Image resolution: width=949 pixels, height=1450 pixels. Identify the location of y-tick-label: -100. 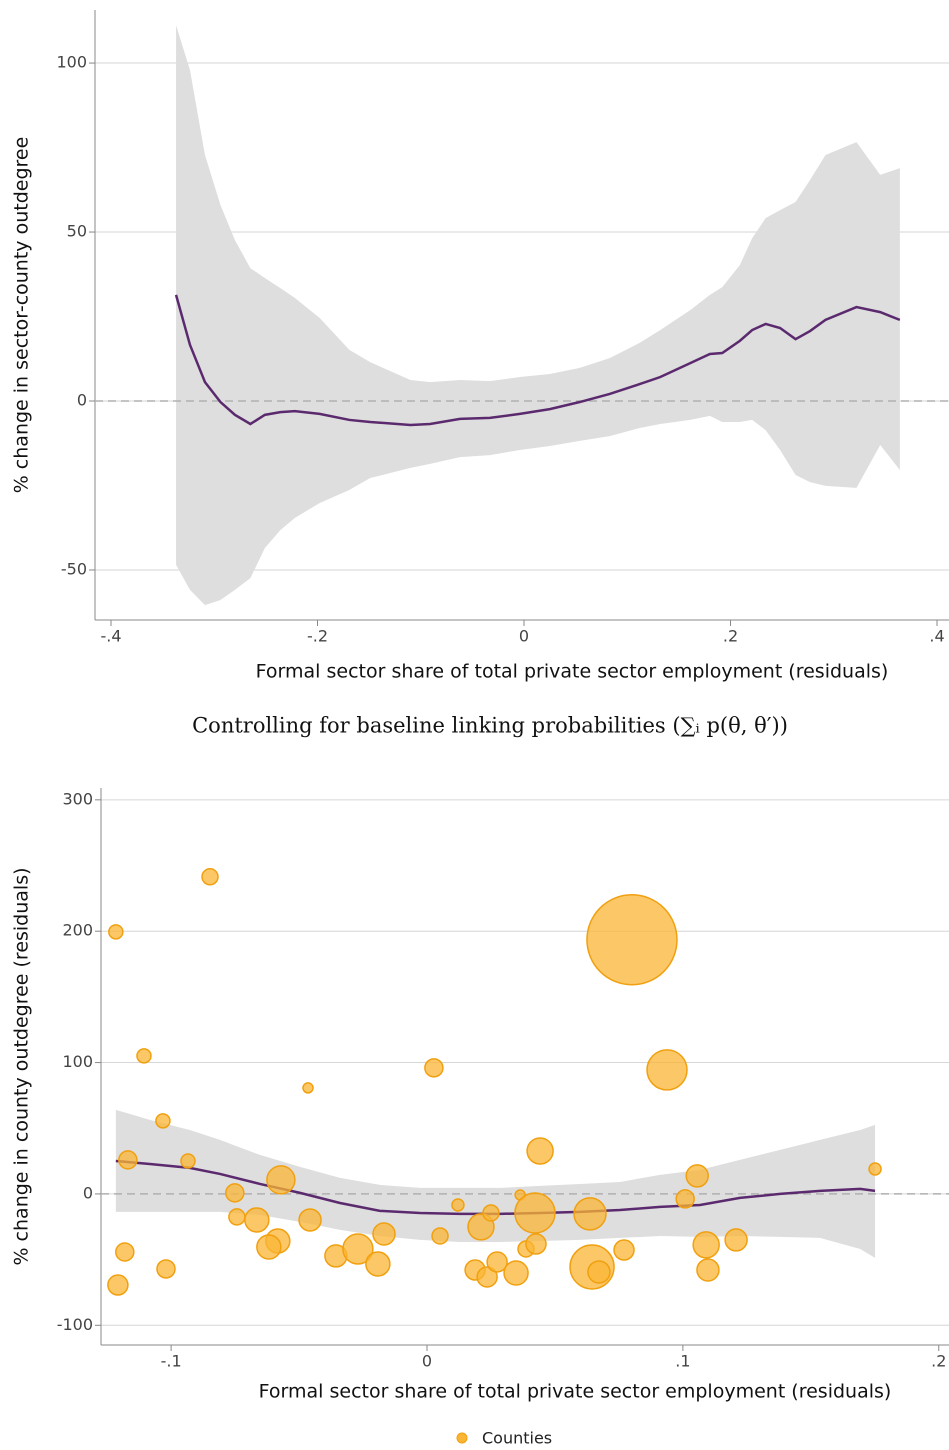
(75, 1324).